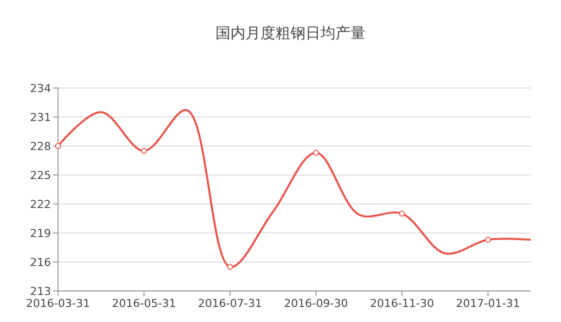  What do you see at coordinates (40, 291) in the screenshot?
I see `y-tick-label: 213` at bounding box center [40, 291].